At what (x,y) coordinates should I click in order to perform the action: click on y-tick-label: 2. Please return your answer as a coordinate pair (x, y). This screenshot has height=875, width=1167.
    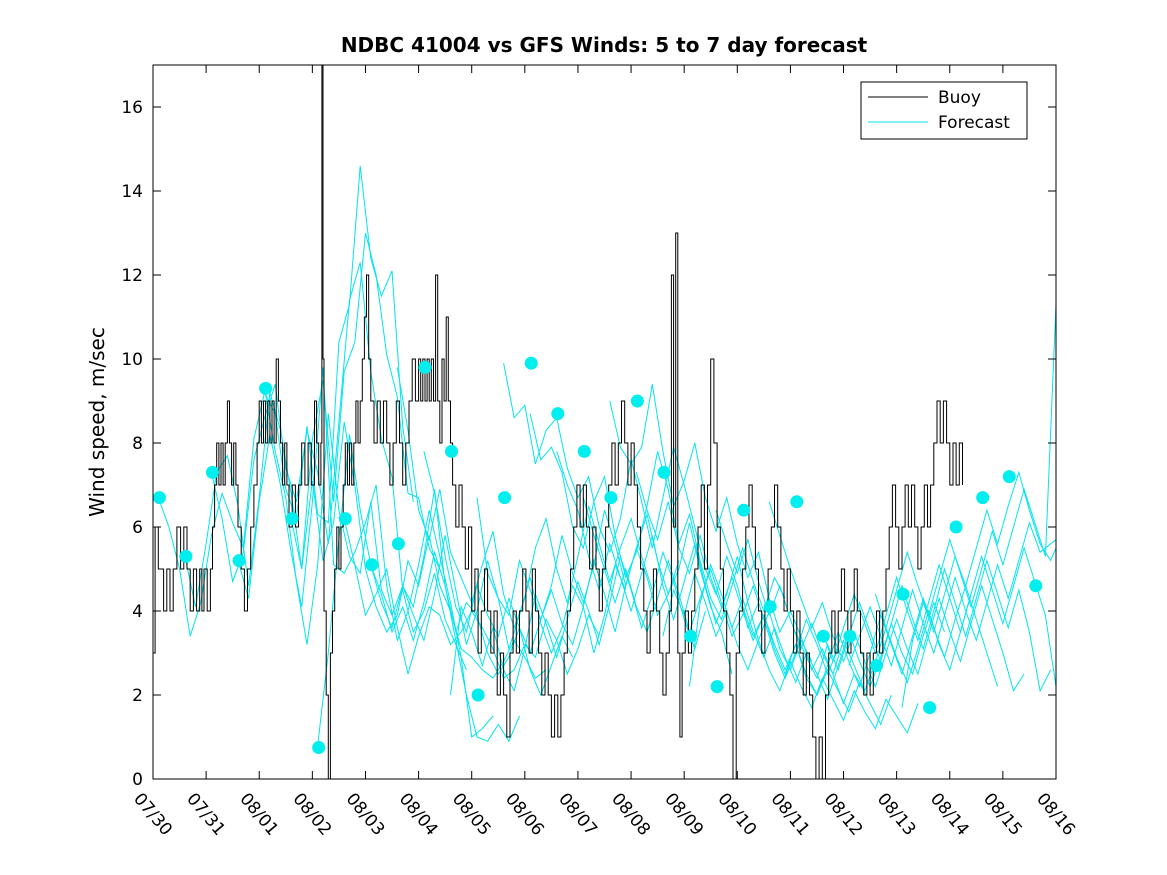
    Looking at the image, I should click on (137, 696).